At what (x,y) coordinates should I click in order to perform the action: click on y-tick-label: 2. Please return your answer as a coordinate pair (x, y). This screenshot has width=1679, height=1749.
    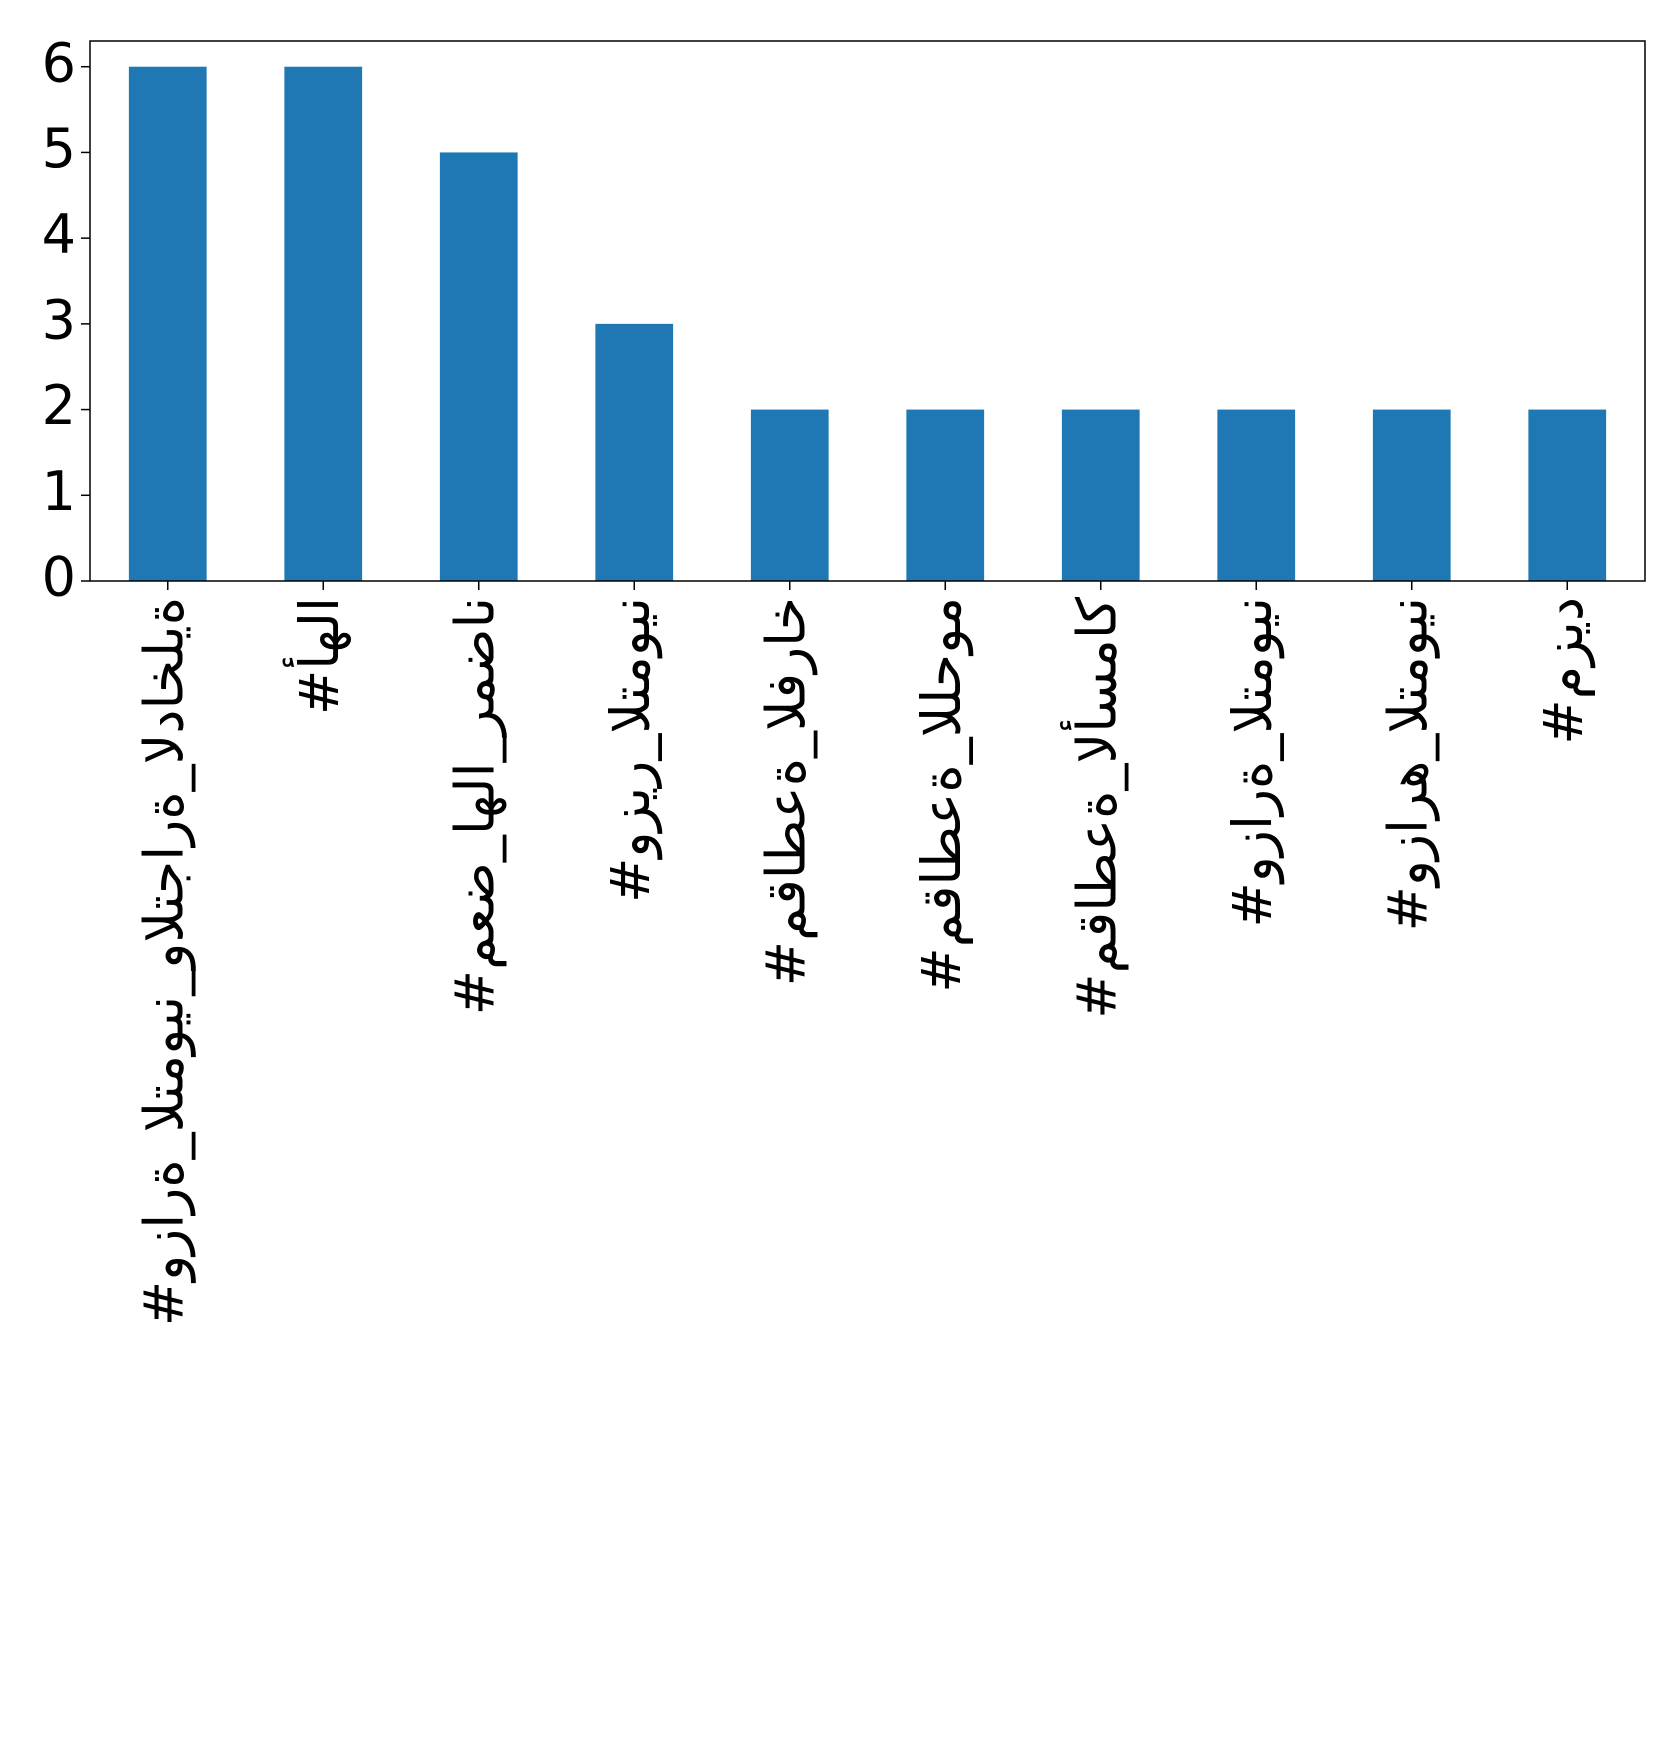
    Looking at the image, I should click on (59, 405).